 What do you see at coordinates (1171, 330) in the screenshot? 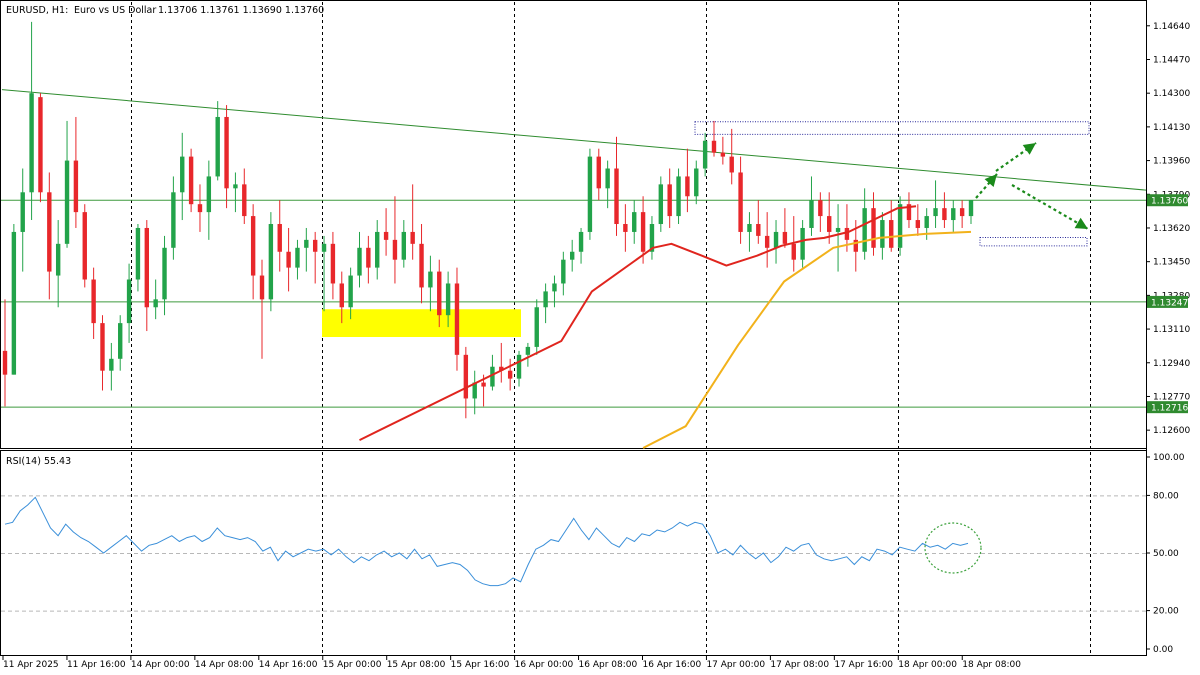
I see `price-tick-label: 1.13110` at bounding box center [1171, 330].